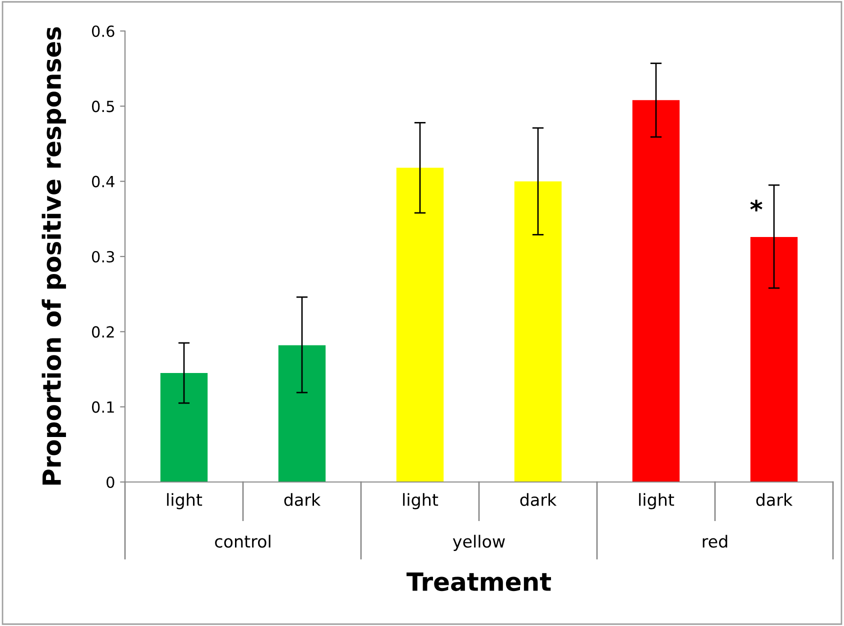 Image resolution: width=844 pixels, height=626 pixels. What do you see at coordinates (103, 182) in the screenshot?
I see `y-tick-label: 0.4` at bounding box center [103, 182].